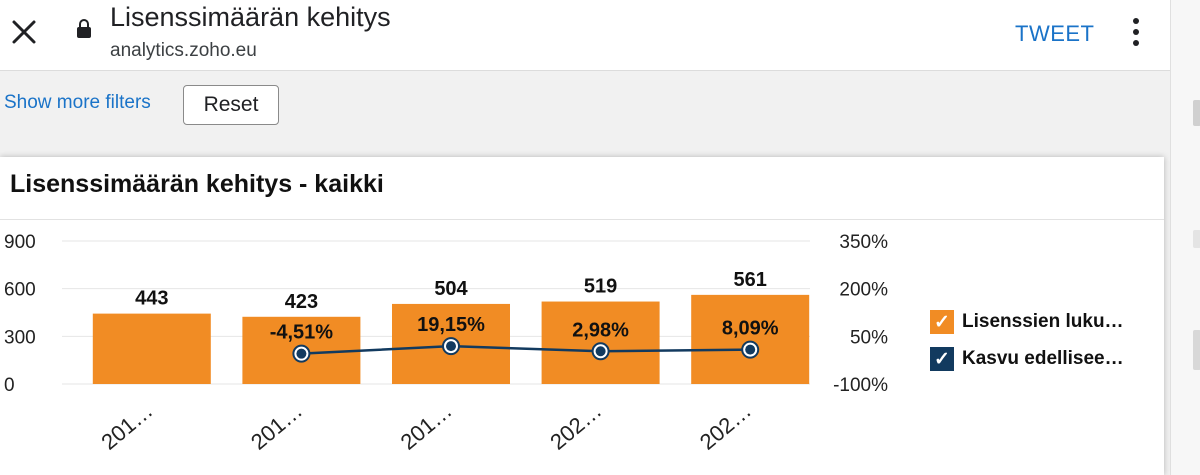 This screenshot has height=475, width=1200. I want to click on page-title: Lisenssimäärän kehitys, so click(250, 17).